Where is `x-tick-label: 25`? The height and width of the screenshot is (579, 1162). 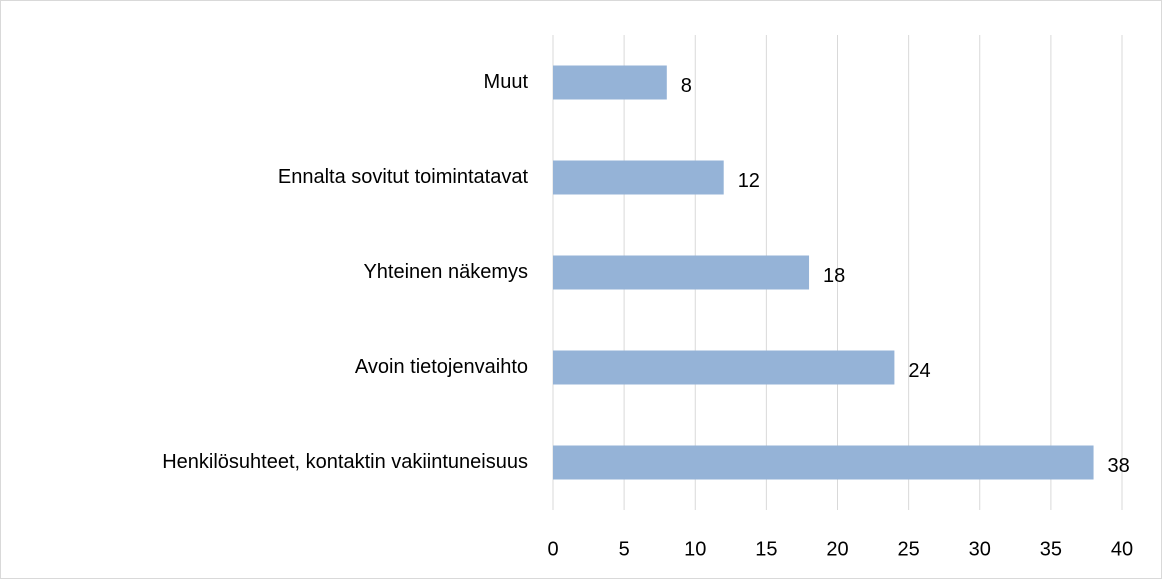
x-tick-label: 25 is located at coordinates (909, 549).